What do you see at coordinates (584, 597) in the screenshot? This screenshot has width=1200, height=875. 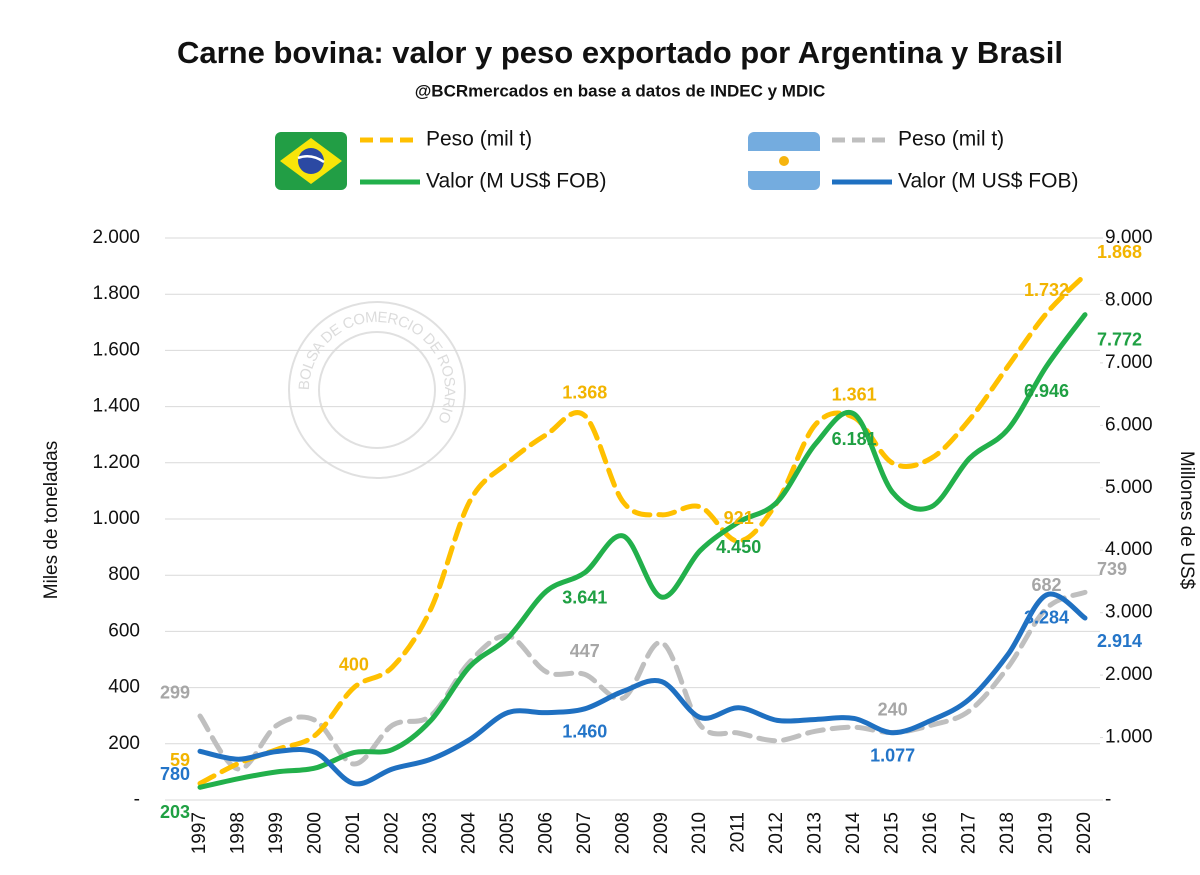 I see `data-label: 3.641` at bounding box center [584, 597].